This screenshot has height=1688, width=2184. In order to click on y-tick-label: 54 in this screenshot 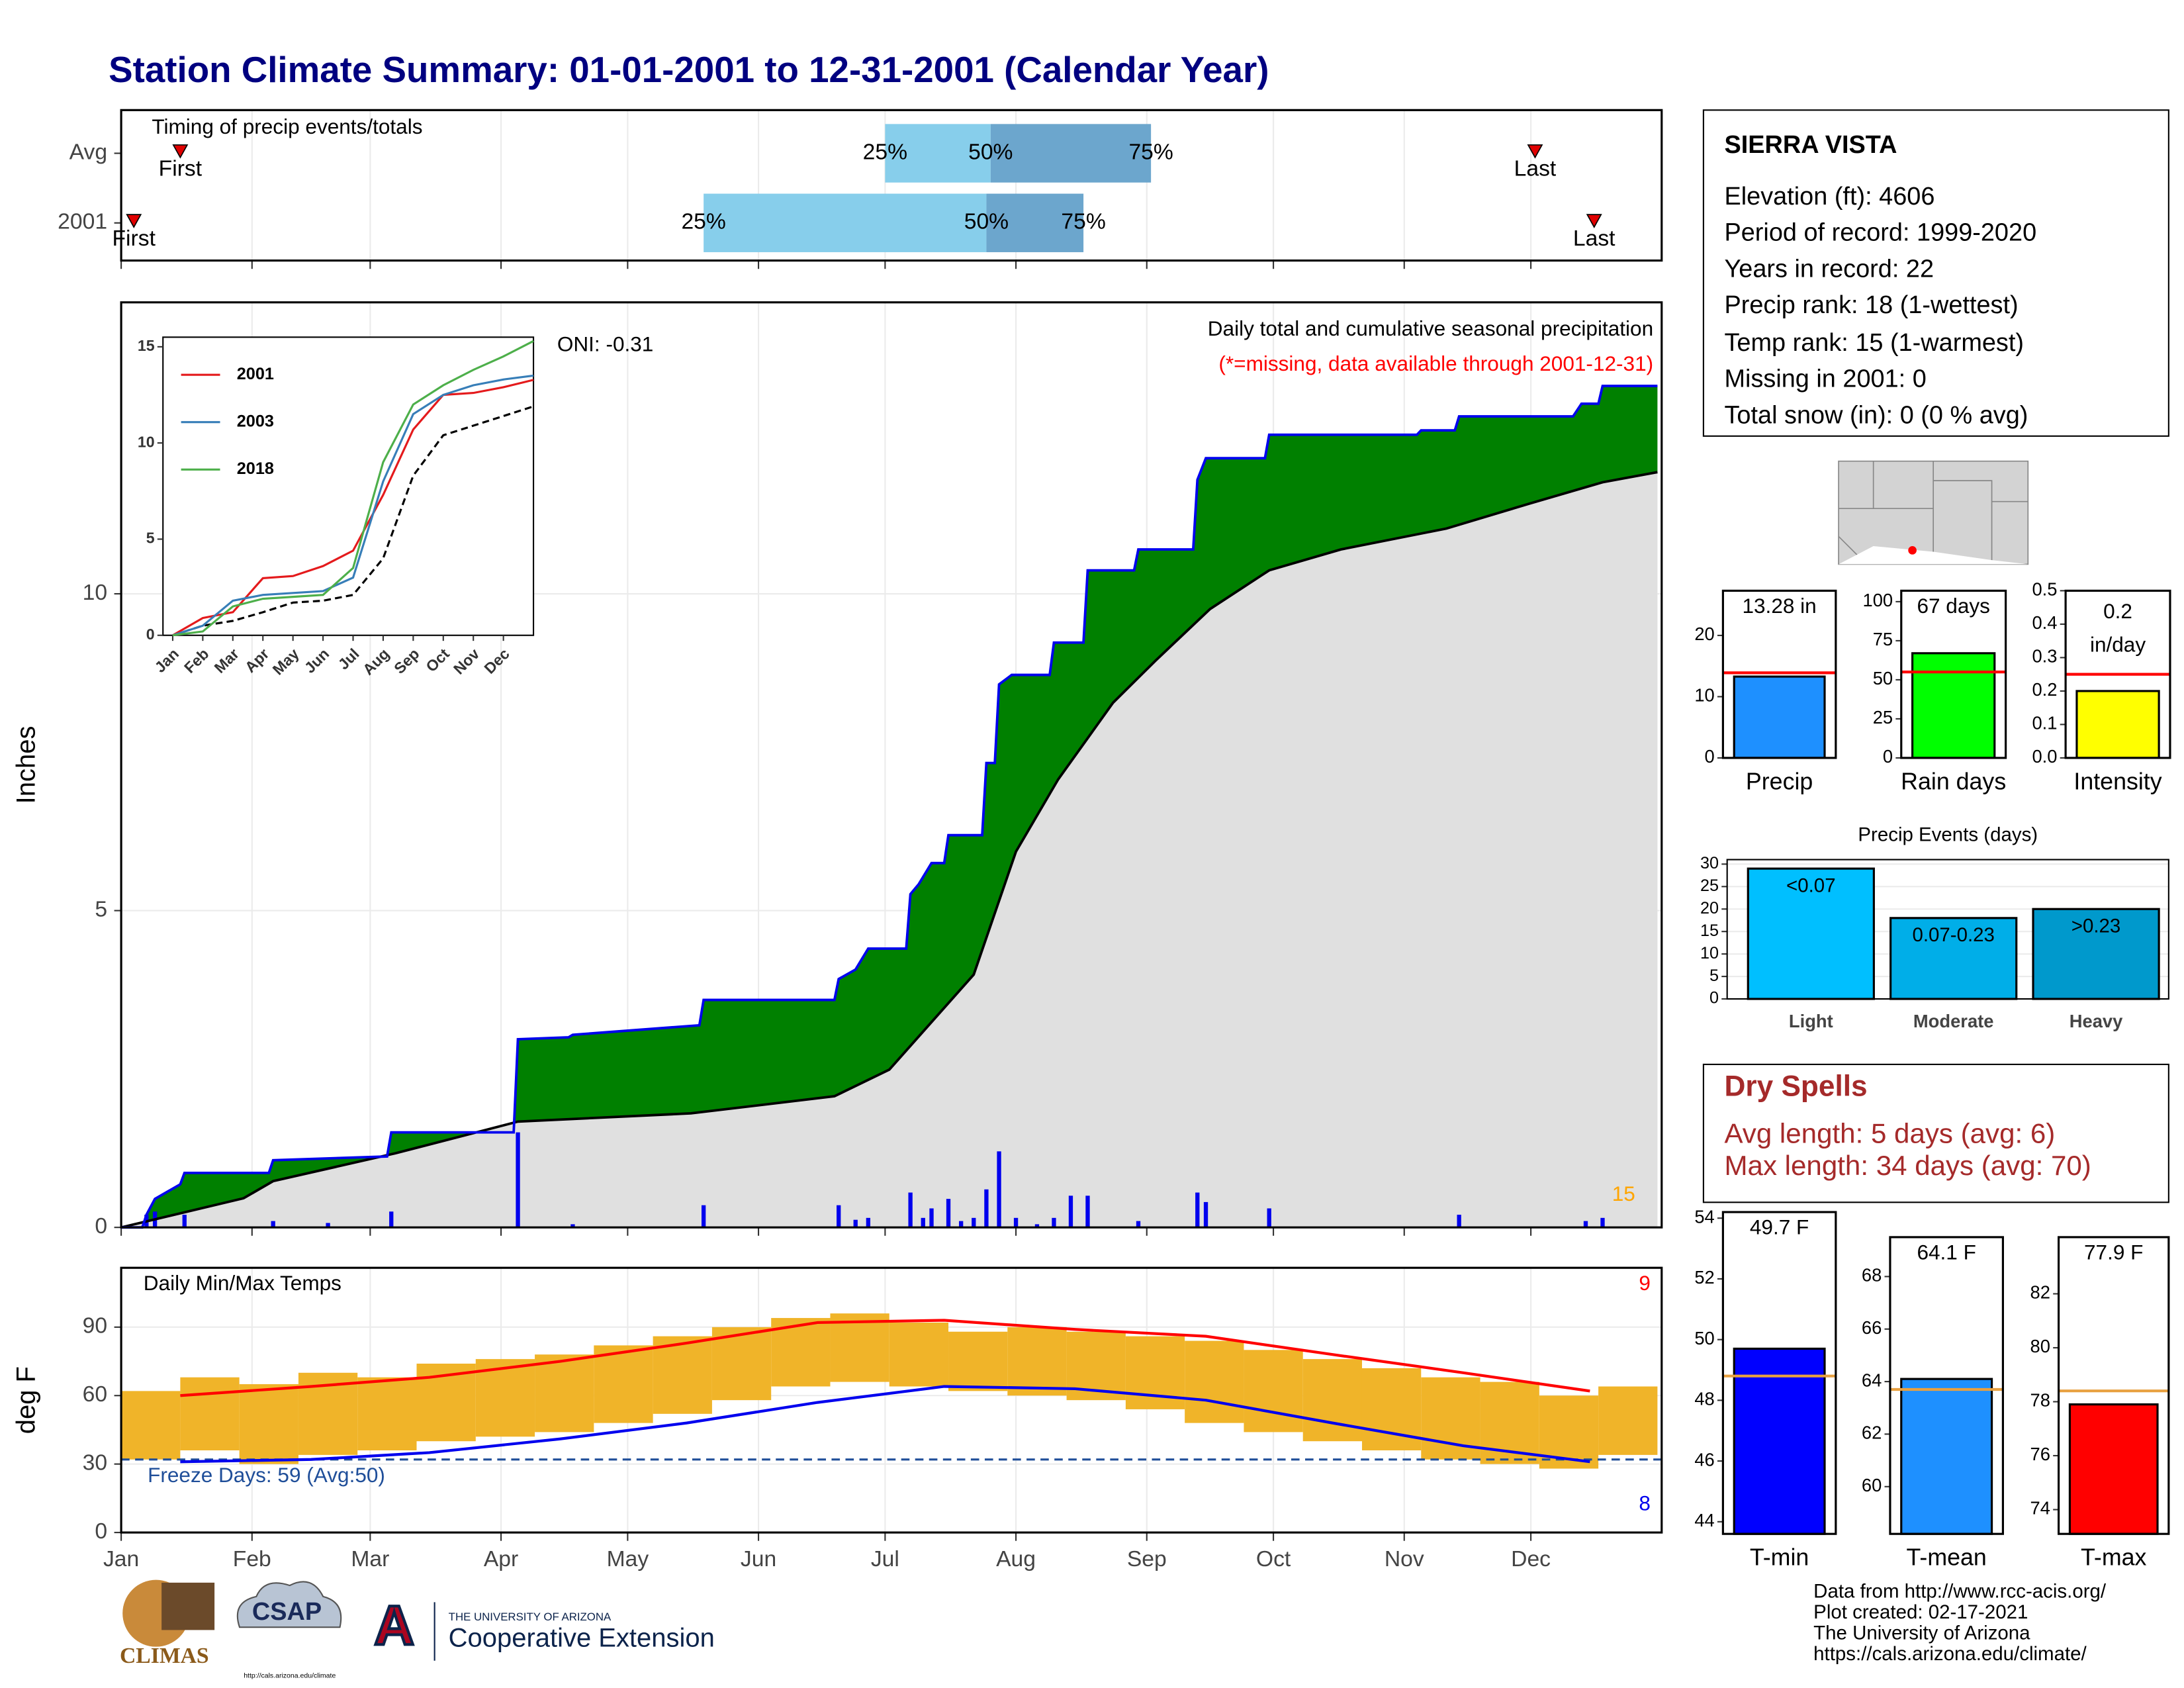, I will do `click(1704, 1216)`.